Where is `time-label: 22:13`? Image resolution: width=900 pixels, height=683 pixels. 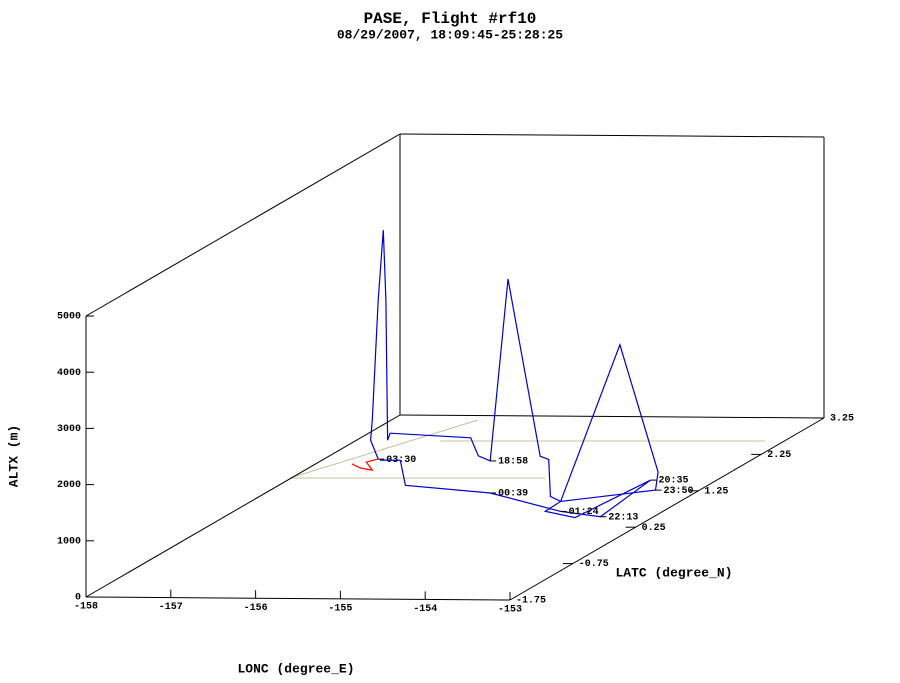
time-label: 22:13 is located at coordinates (623, 517).